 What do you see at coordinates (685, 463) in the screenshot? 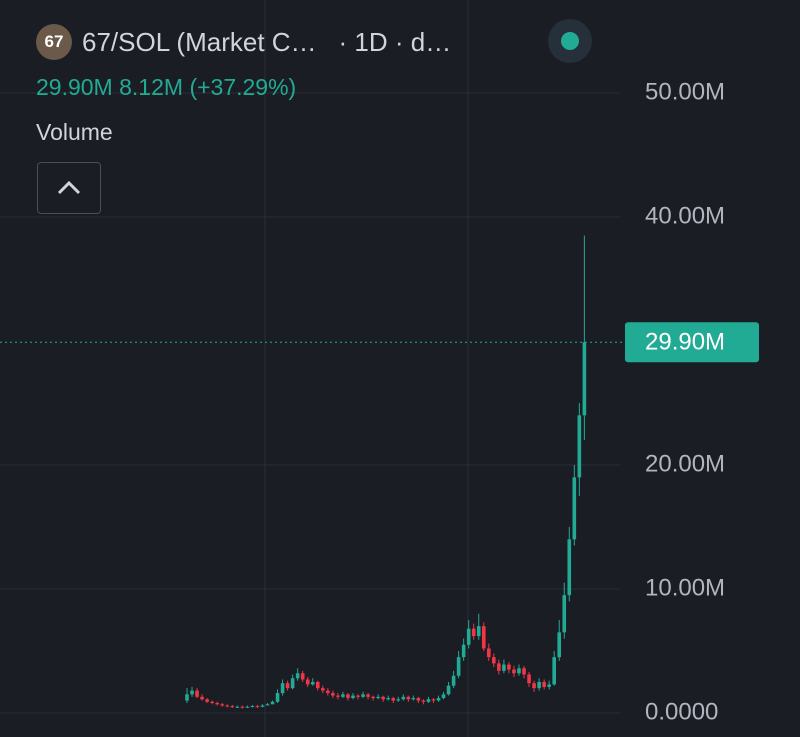
I see `y-tick-label: 20.00M` at bounding box center [685, 463].